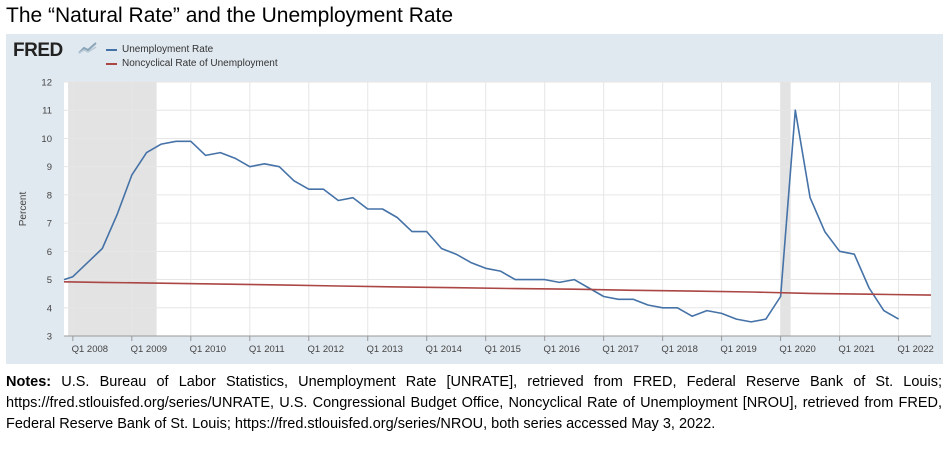  What do you see at coordinates (208, 349) in the screenshot?
I see `x-tick-label: Q1 2010` at bounding box center [208, 349].